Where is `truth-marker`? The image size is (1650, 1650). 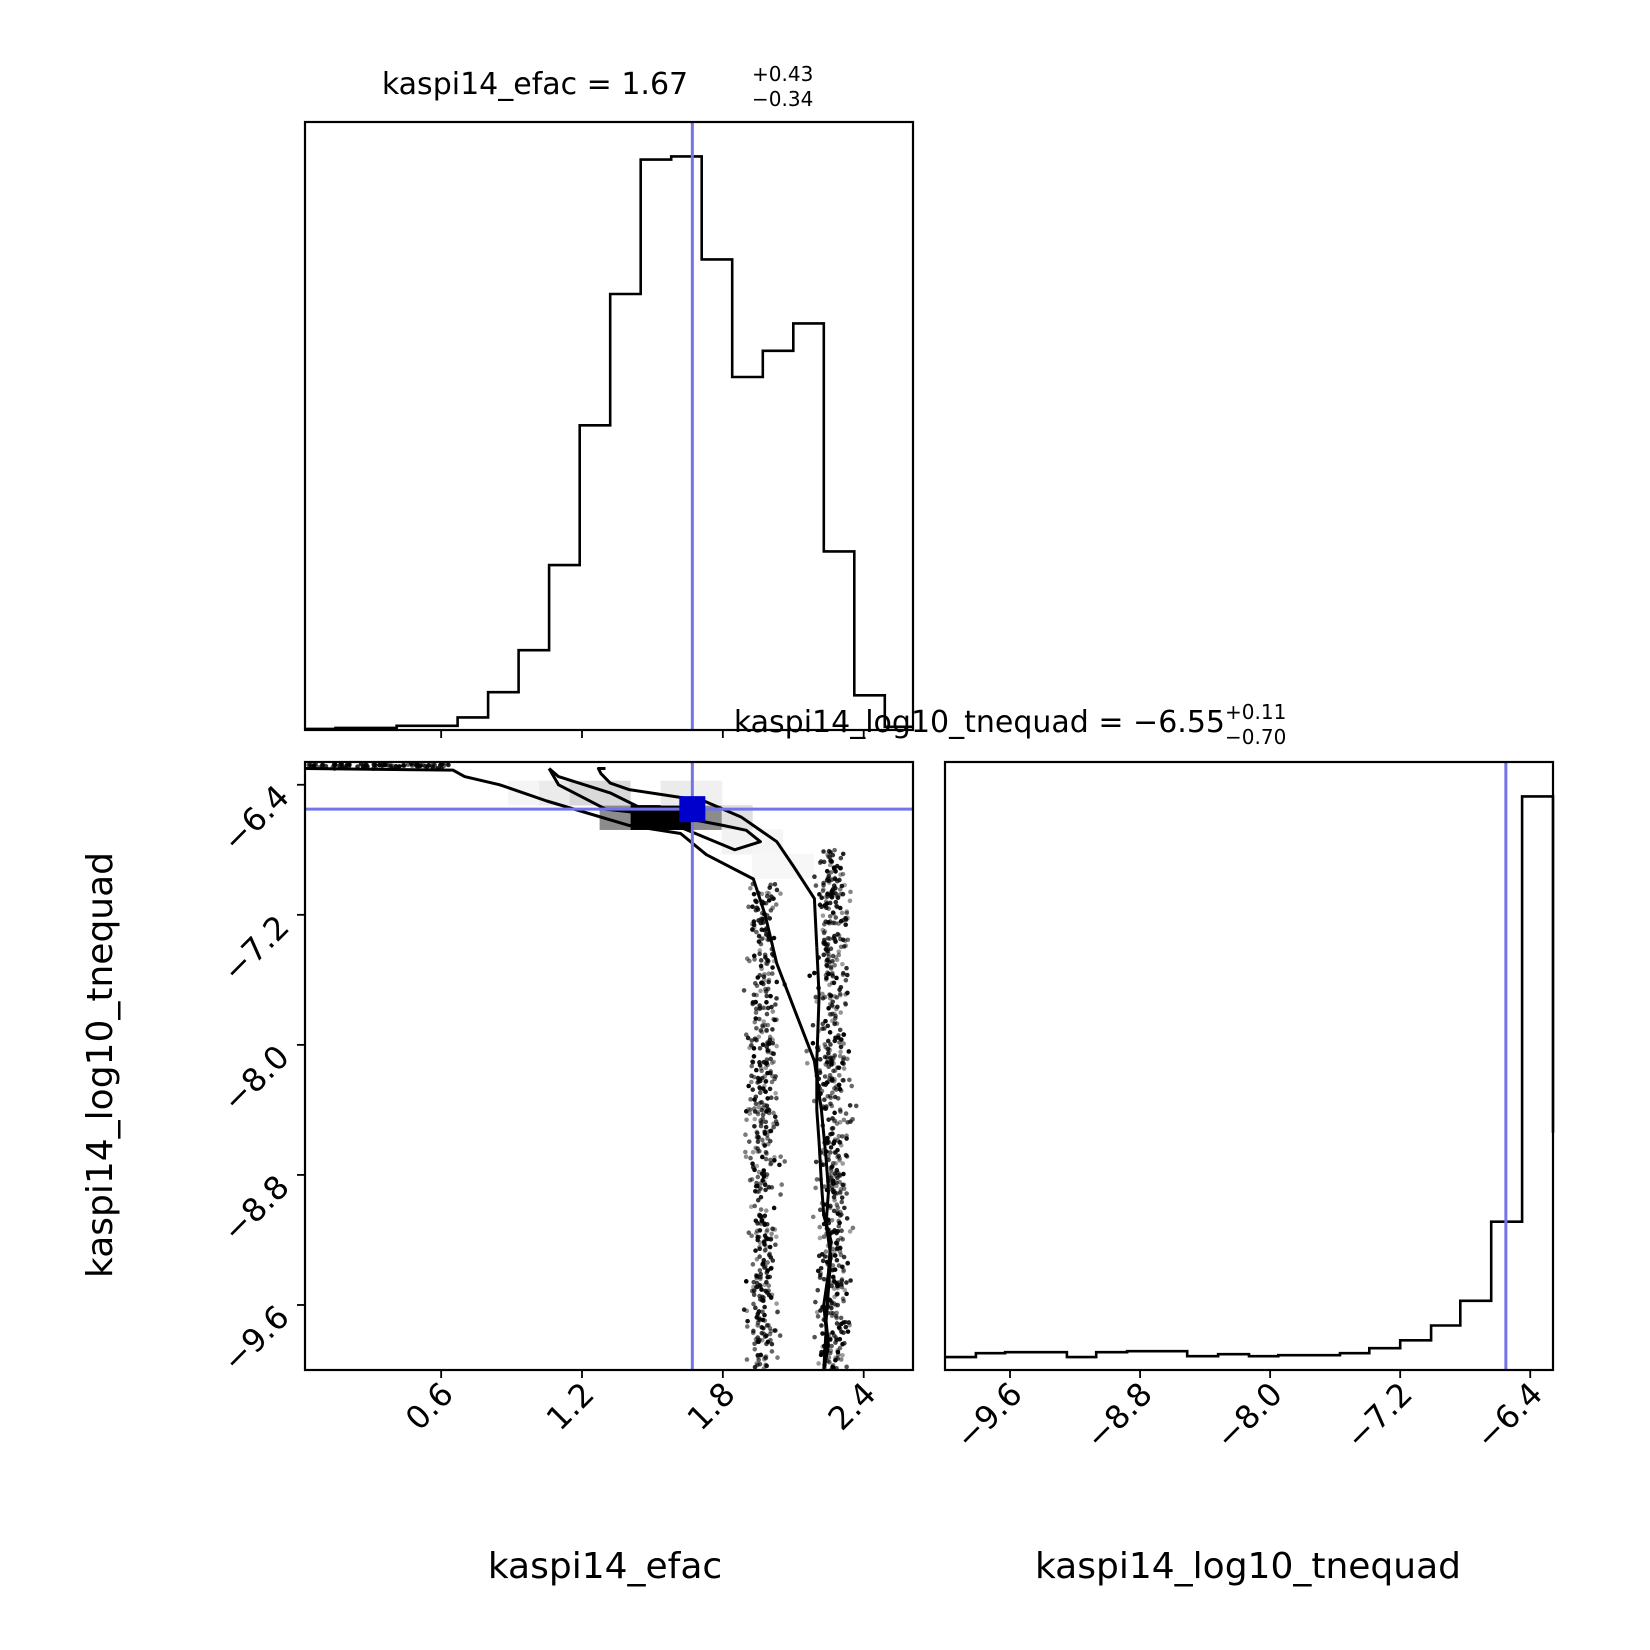 truth-marker is located at coordinates (692, 809).